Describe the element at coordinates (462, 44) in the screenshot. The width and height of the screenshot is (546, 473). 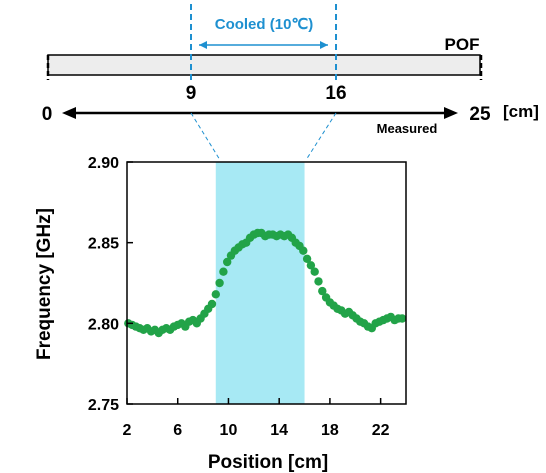
I see `fiber-label: POF` at that location.